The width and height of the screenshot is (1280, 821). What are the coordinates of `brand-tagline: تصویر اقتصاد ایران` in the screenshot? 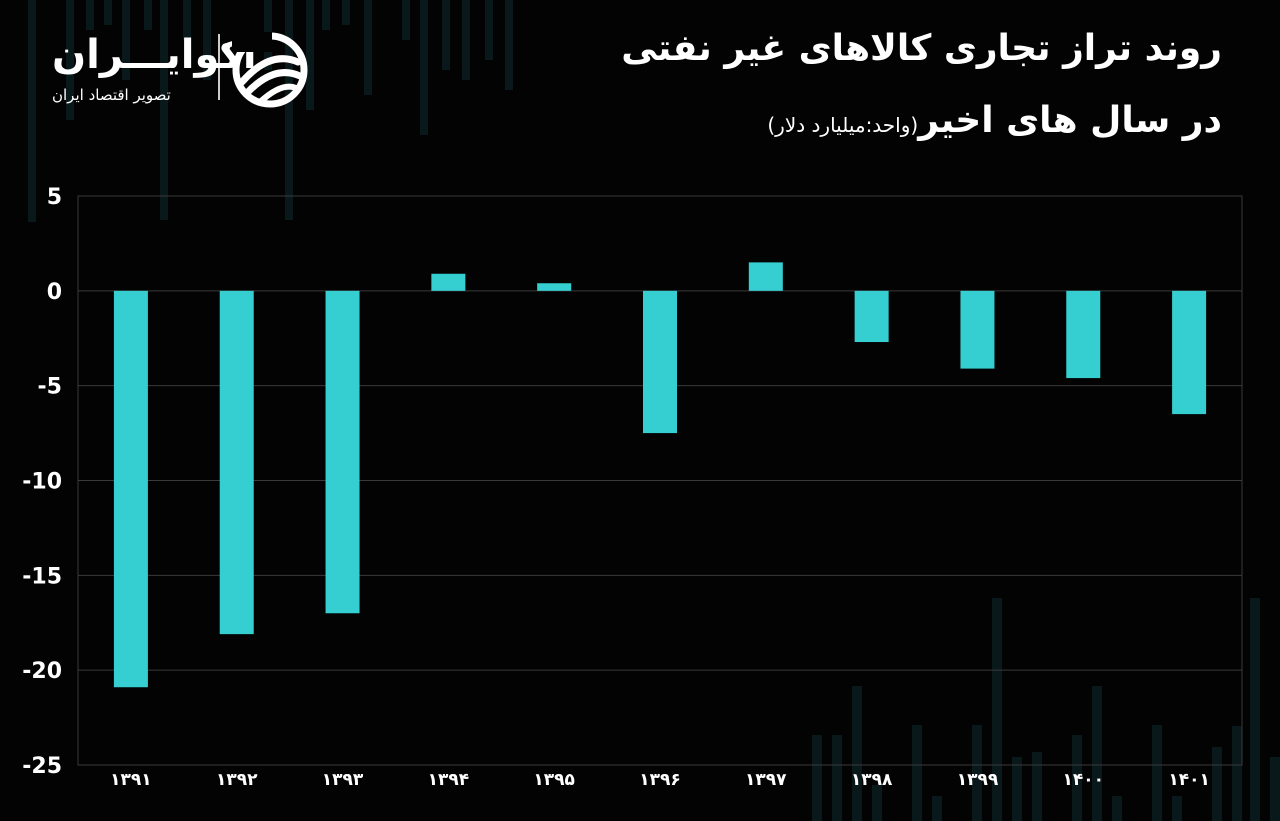 It's located at (111, 95).